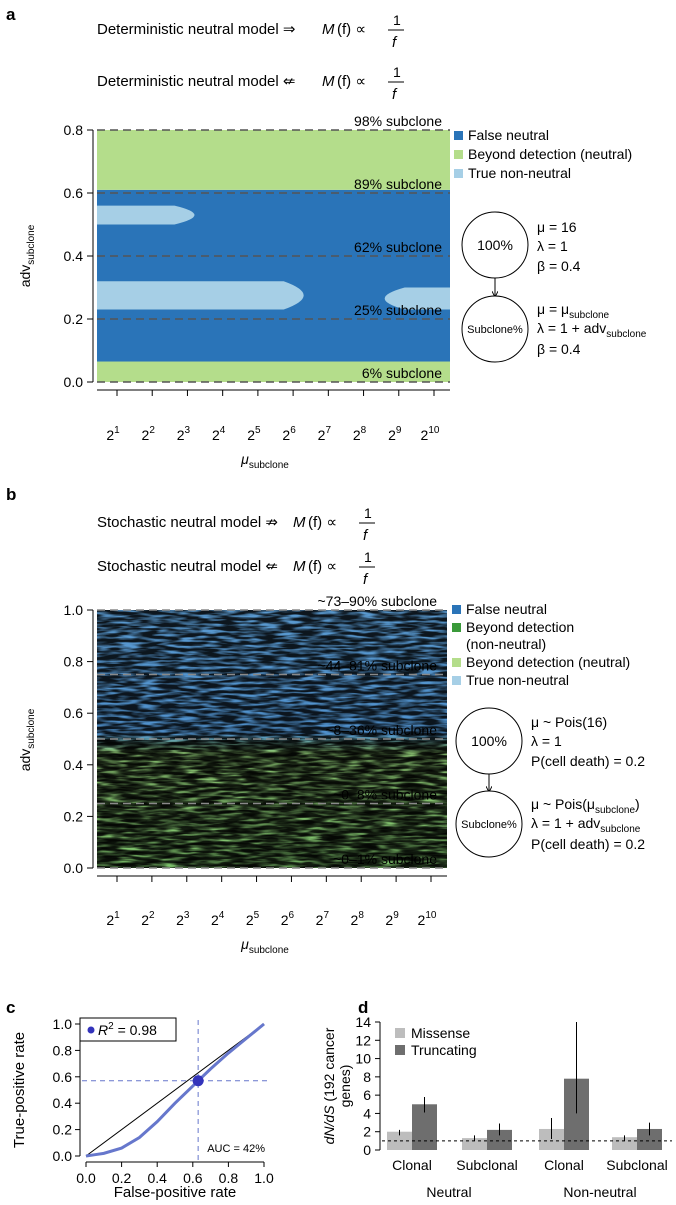 The width and height of the screenshot is (676, 1205). I want to click on roc-curve, so click(175, 1090).